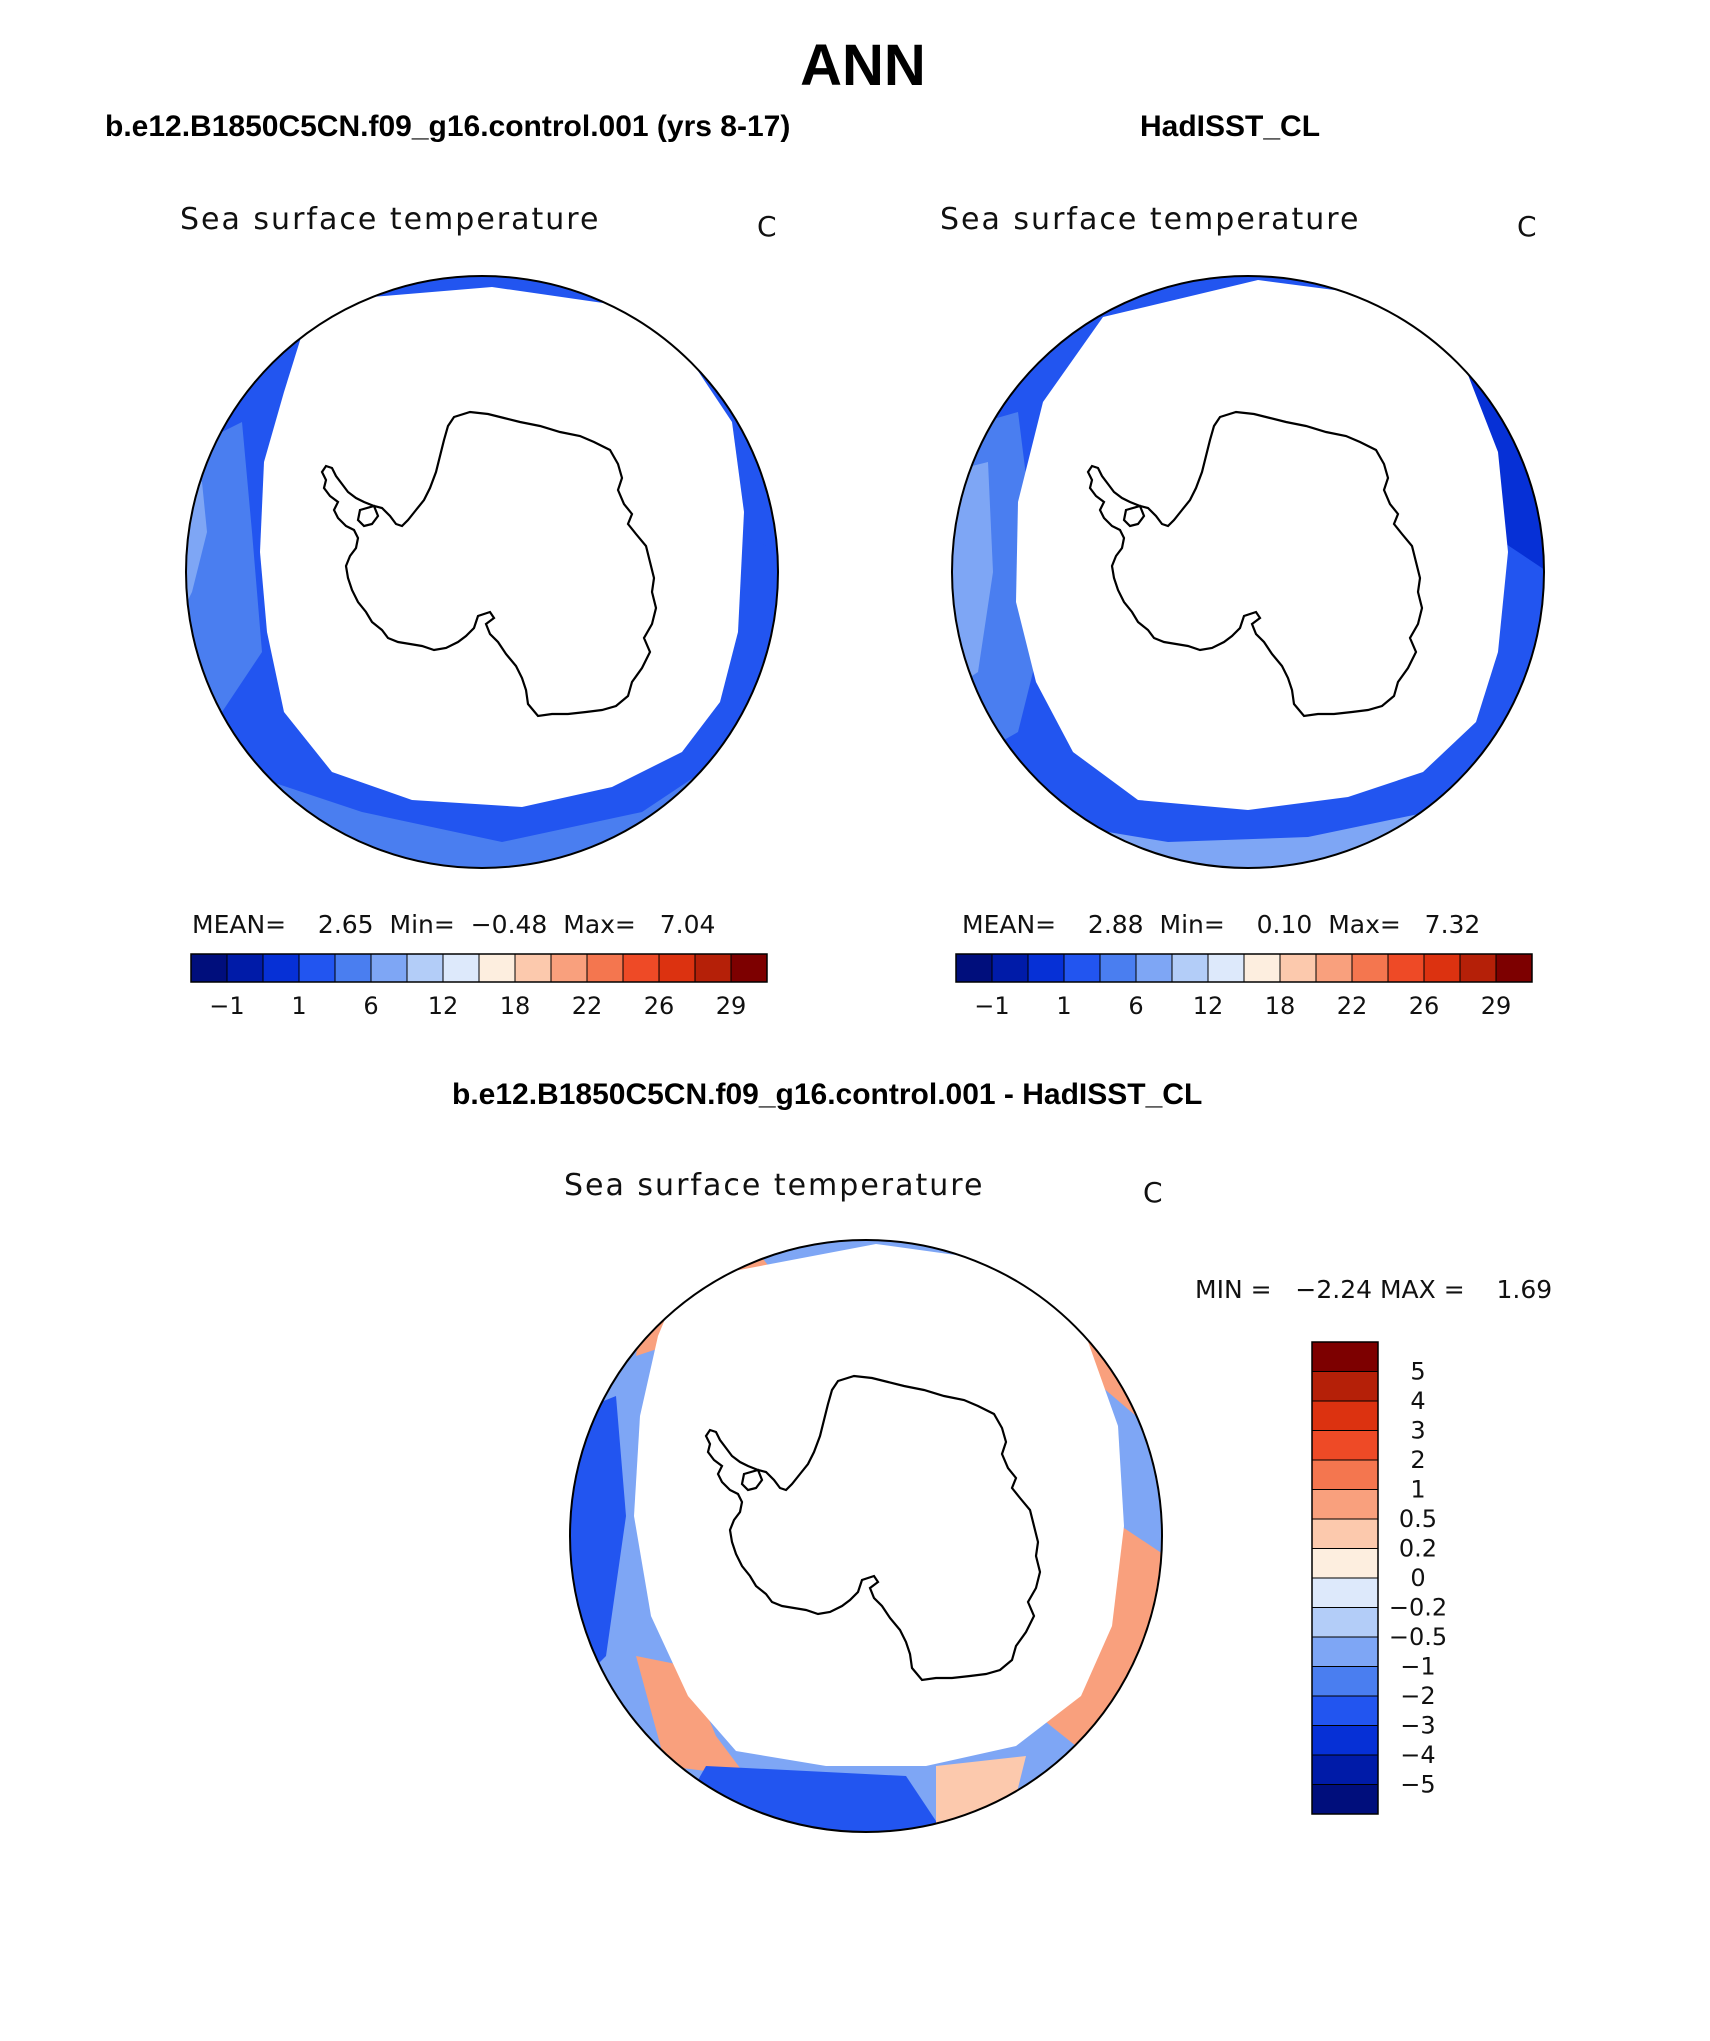 This screenshot has height=2041, width=1710. What do you see at coordinates (1373, 1289) in the screenshot?
I see `diff-stats: MIN = −2.24 MAX = 1.69` at bounding box center [1373, 1289].